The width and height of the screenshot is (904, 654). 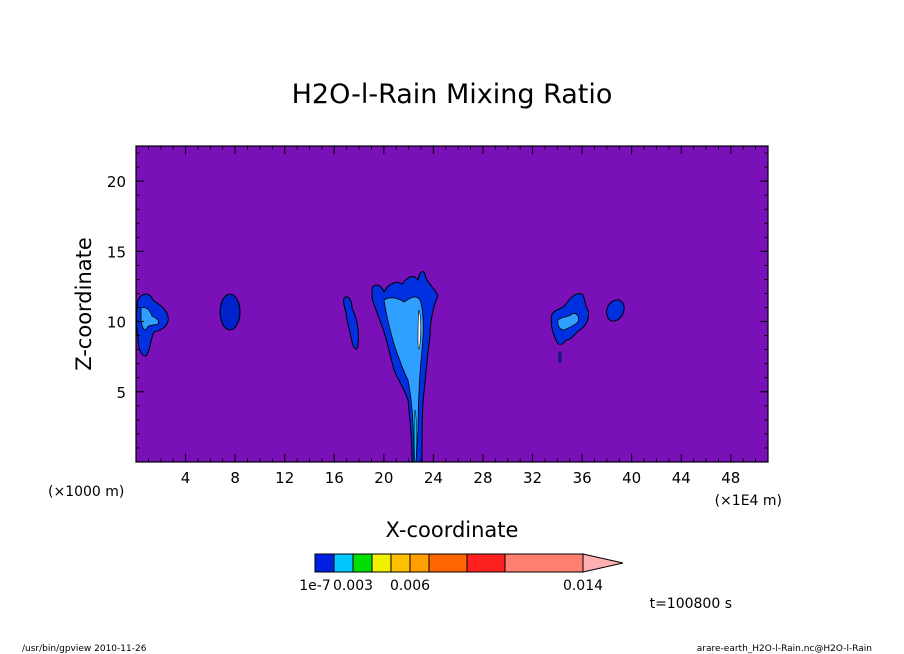 What do you see at coordinates (583, 586) in the screenshot?
I see `colorbar-label: 0.014` at bounding box center [583, 586].